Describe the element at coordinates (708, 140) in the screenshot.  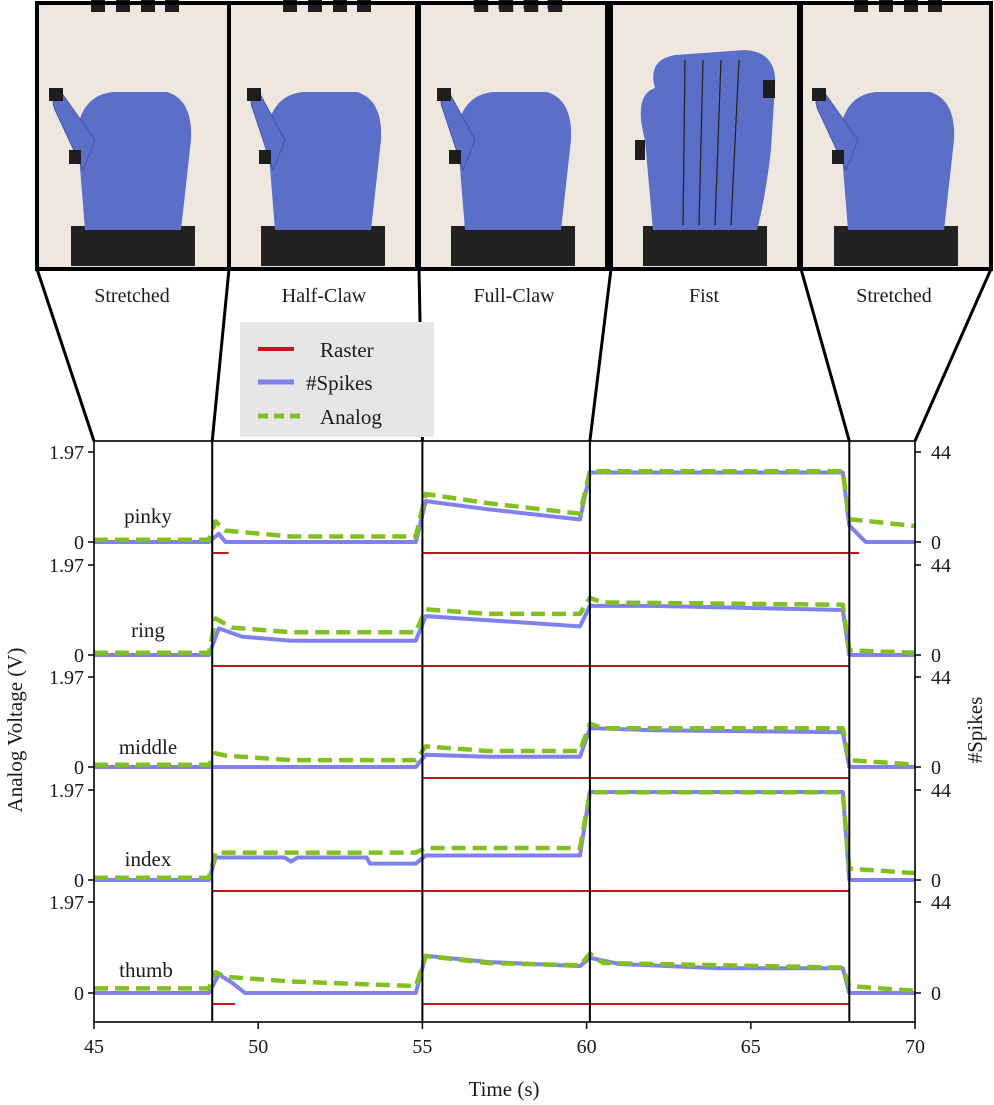
I see `glove-fist-shape` at that location.